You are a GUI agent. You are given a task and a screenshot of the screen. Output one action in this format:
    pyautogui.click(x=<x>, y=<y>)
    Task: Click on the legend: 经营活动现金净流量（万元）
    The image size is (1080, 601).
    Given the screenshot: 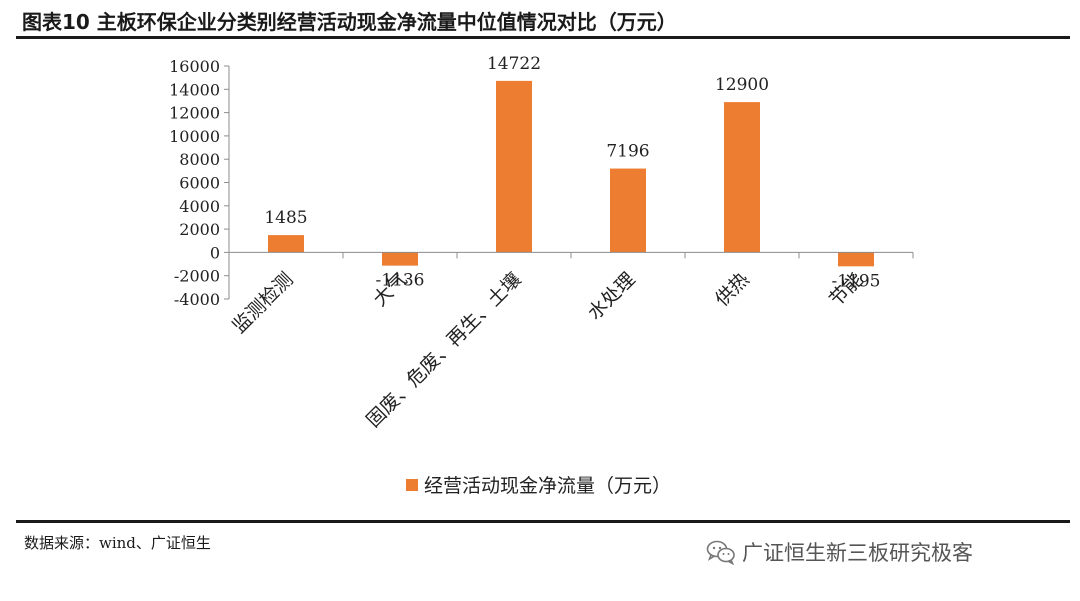 What is the action you would take?
    pyautogui.click(x=538, y=486)
    